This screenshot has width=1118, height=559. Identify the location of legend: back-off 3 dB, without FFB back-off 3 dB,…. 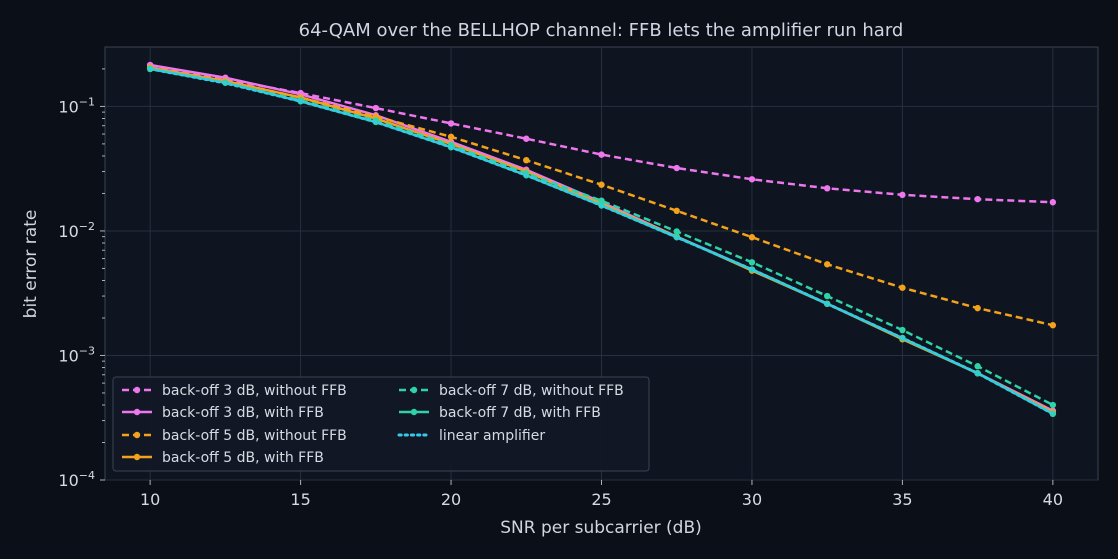
(381, 424).